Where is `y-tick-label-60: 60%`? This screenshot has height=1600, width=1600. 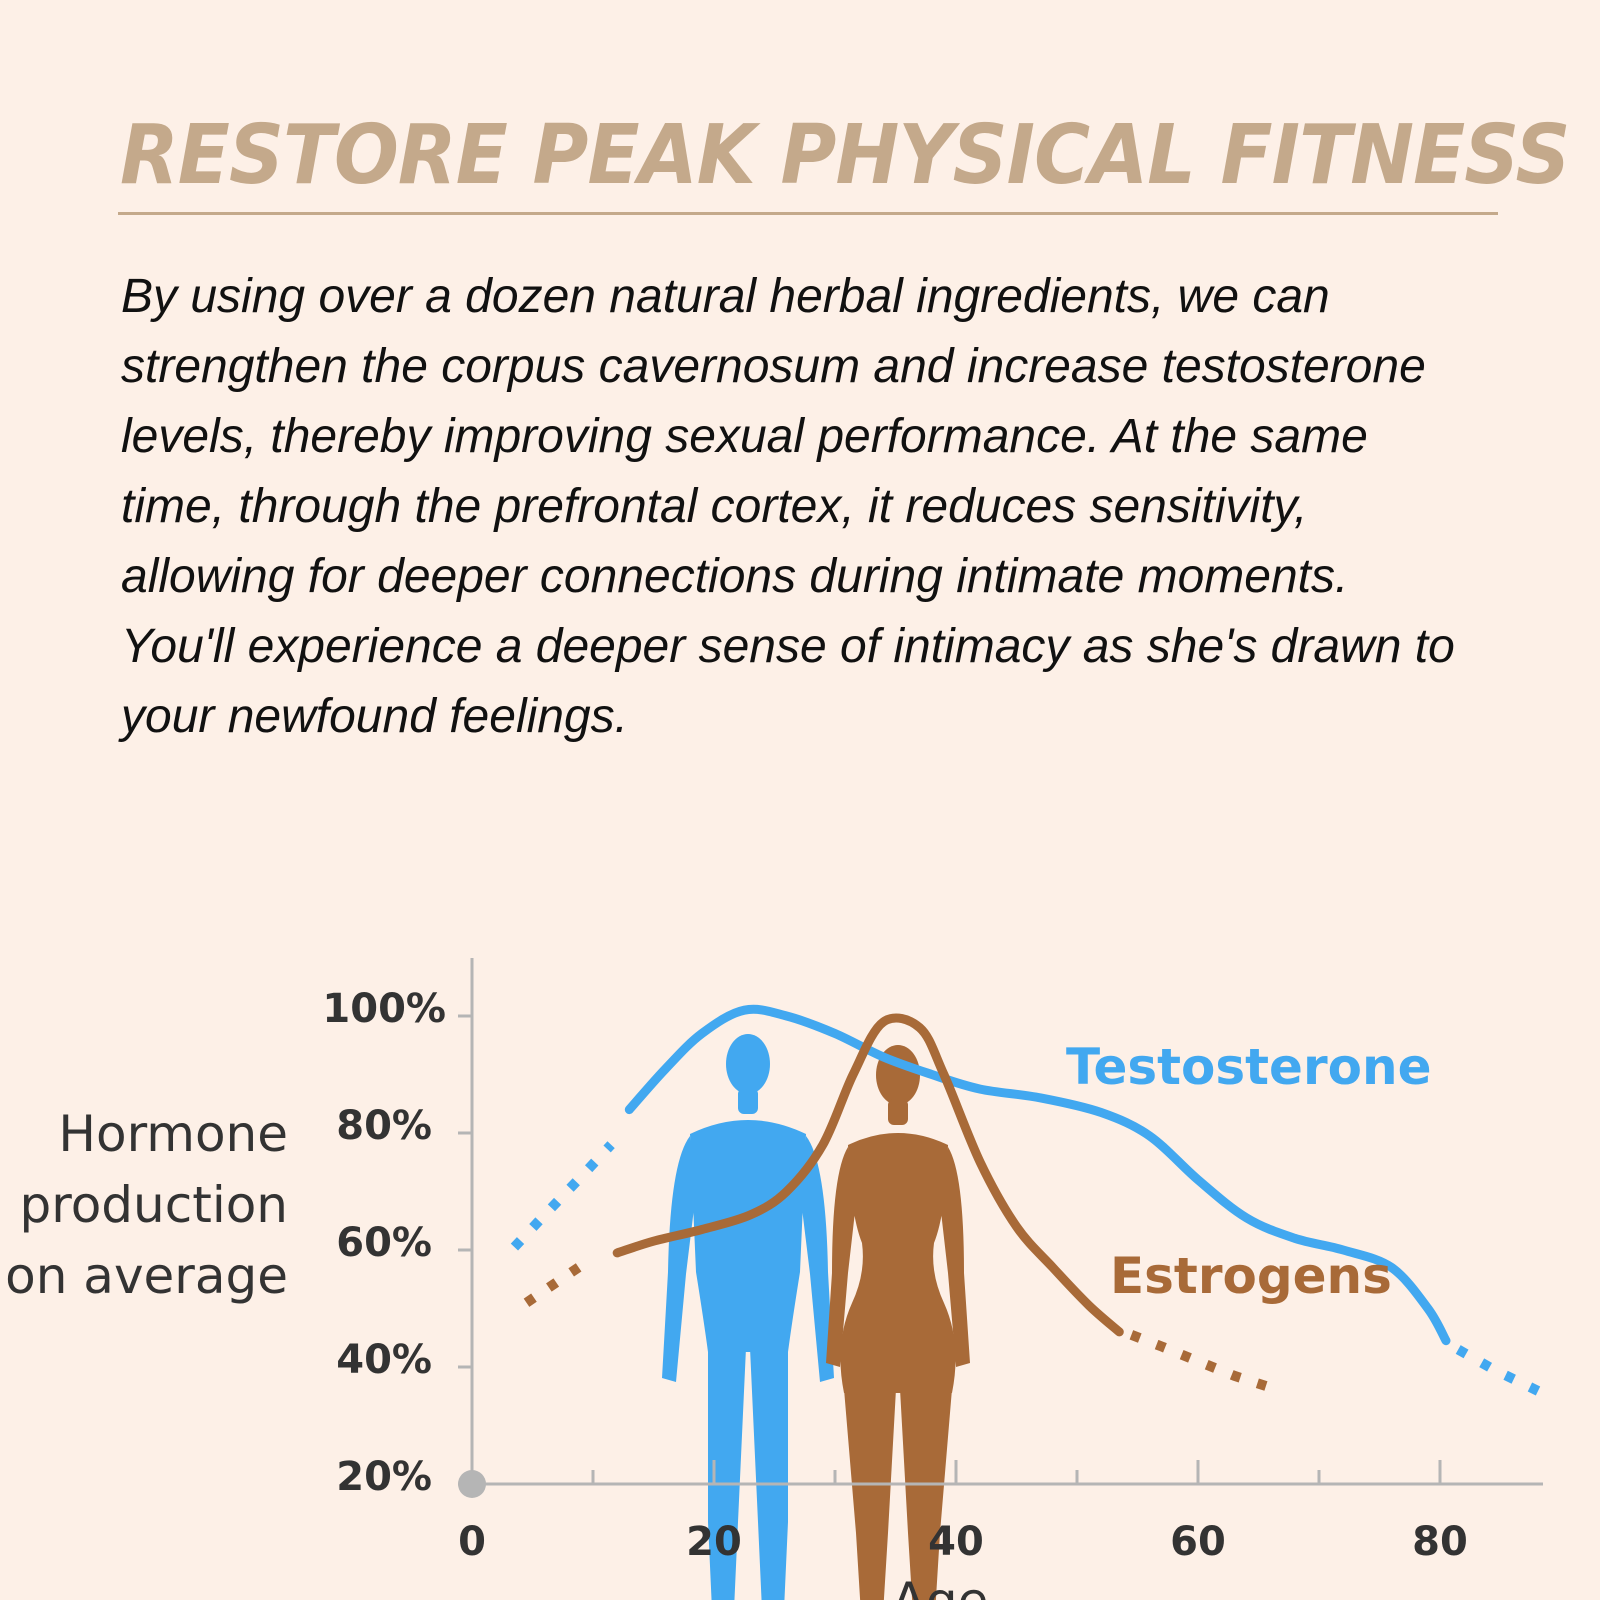 y-tick-label-60: 60% is located at coordinates (384, 1243).